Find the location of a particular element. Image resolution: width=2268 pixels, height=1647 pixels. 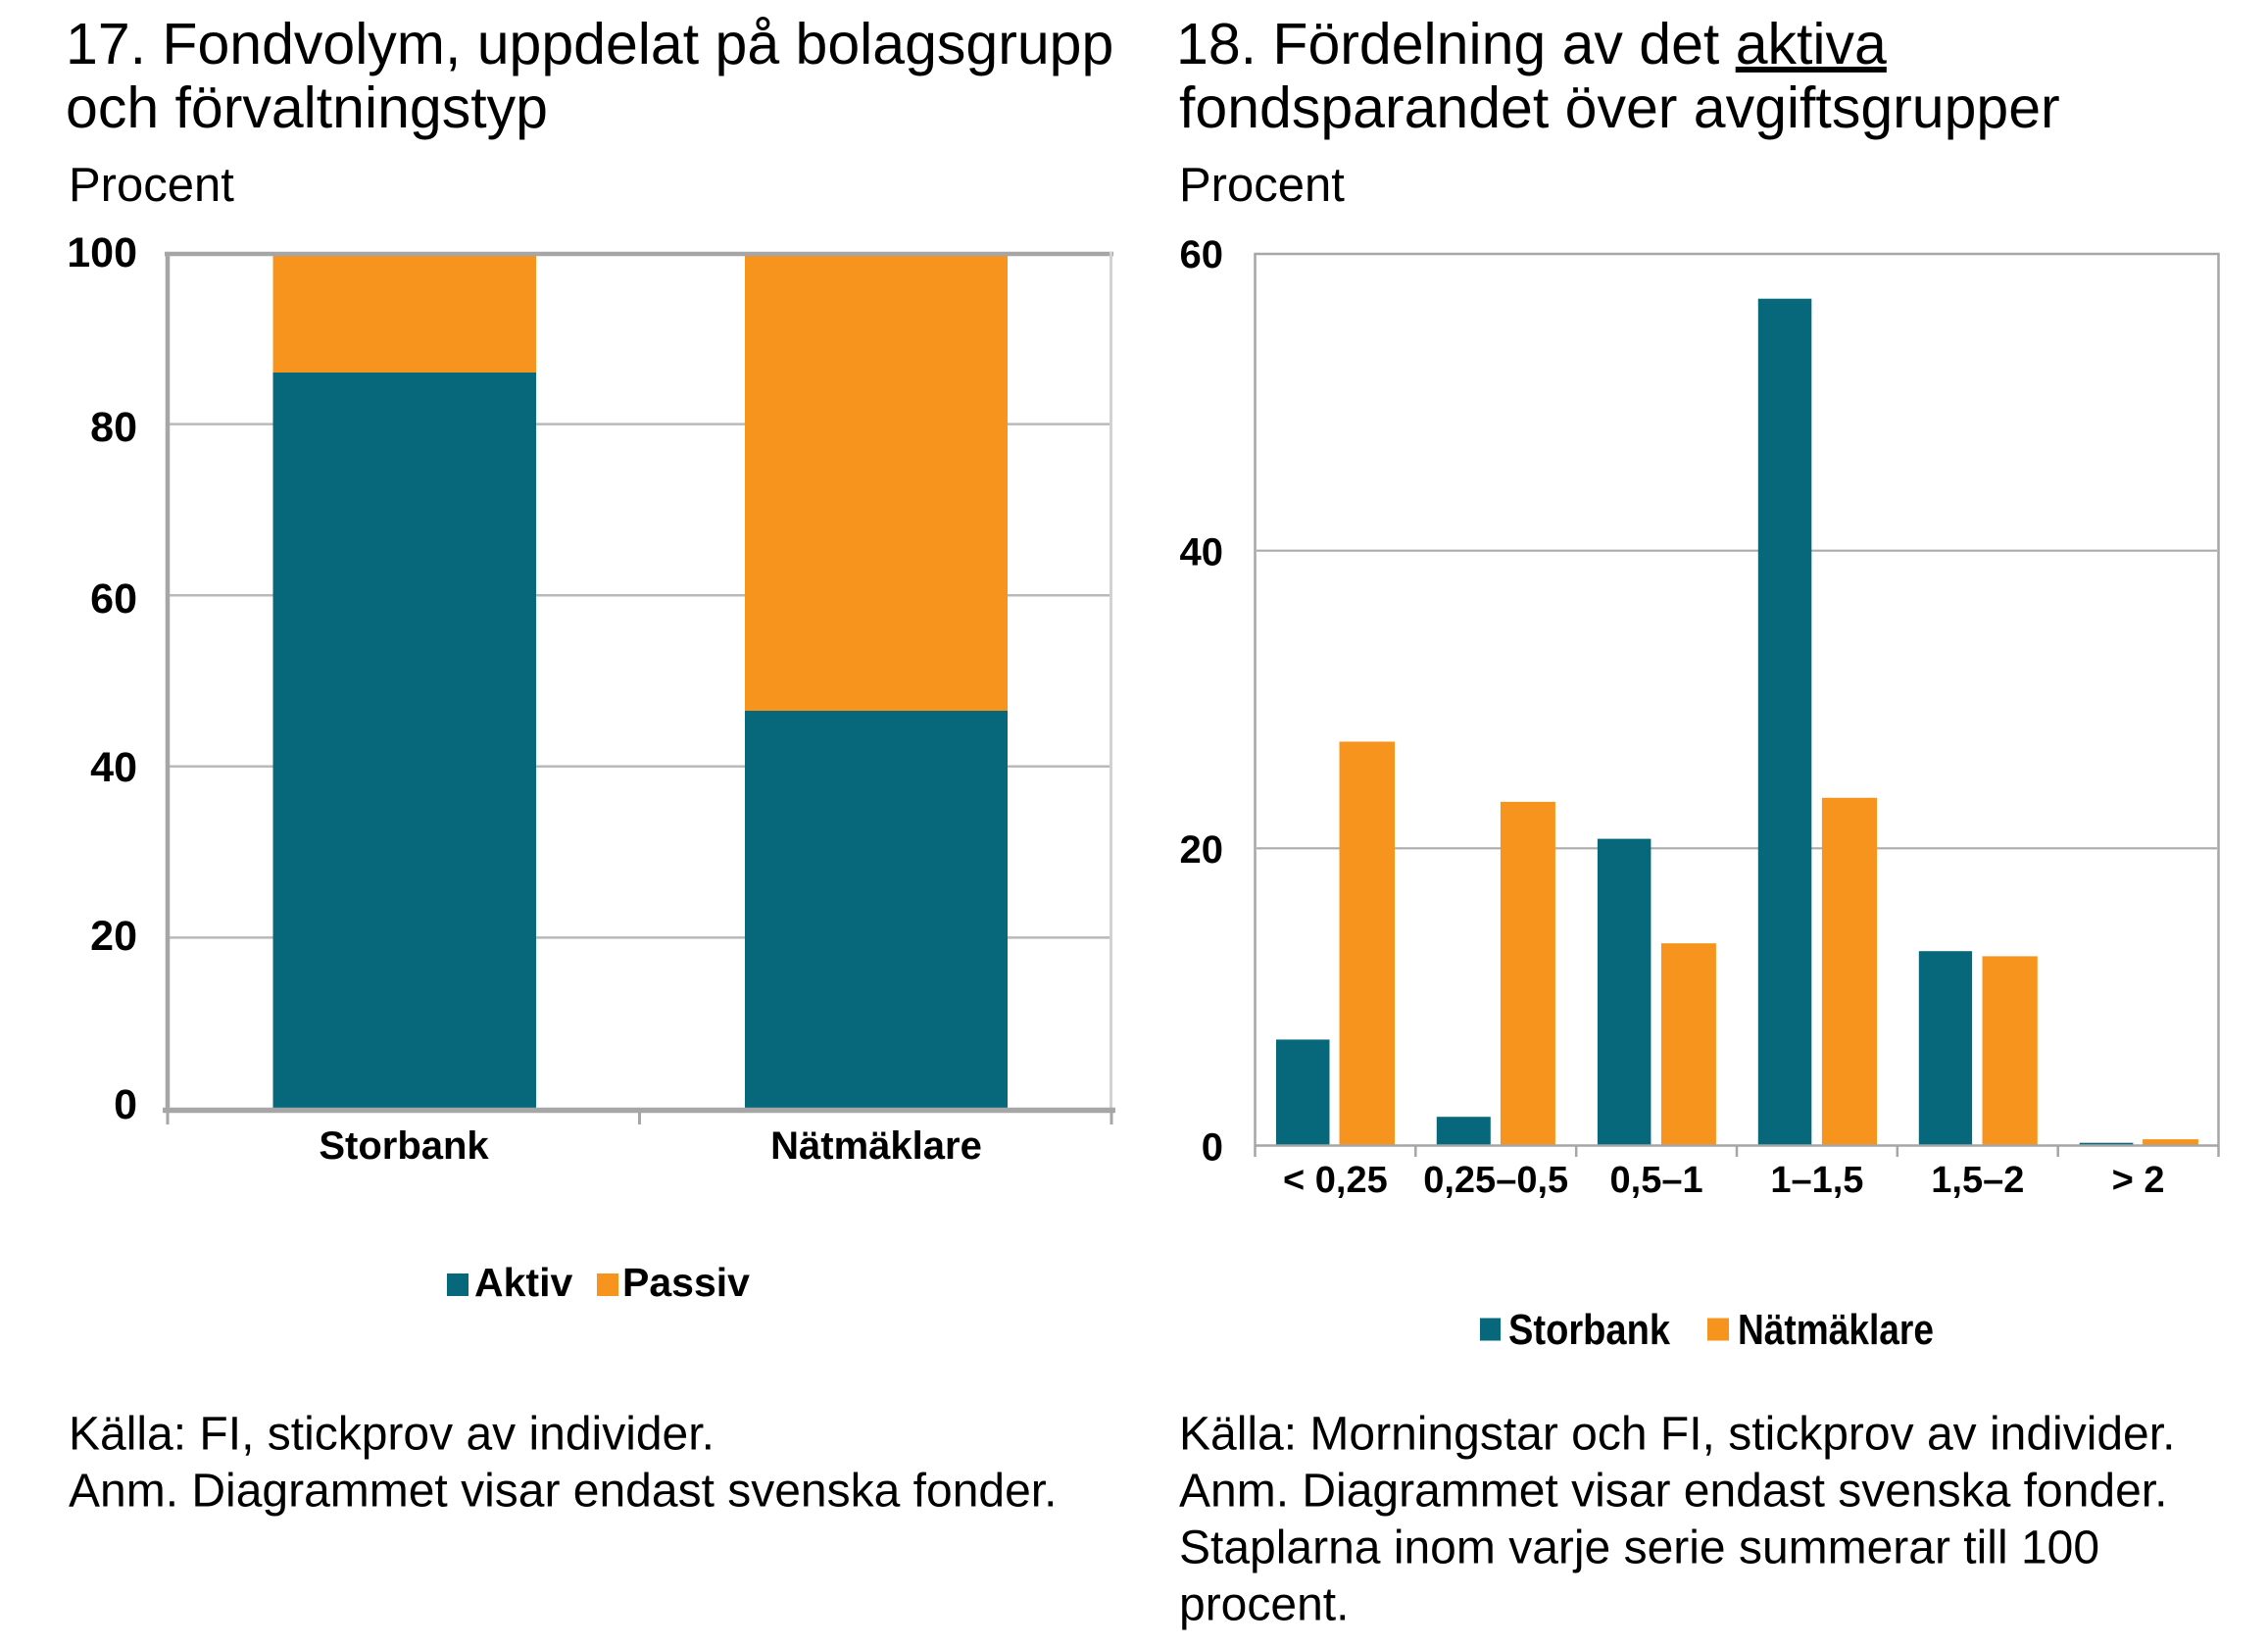

svg-text: och förvaltningstyp is located at coordinates (307, 107).